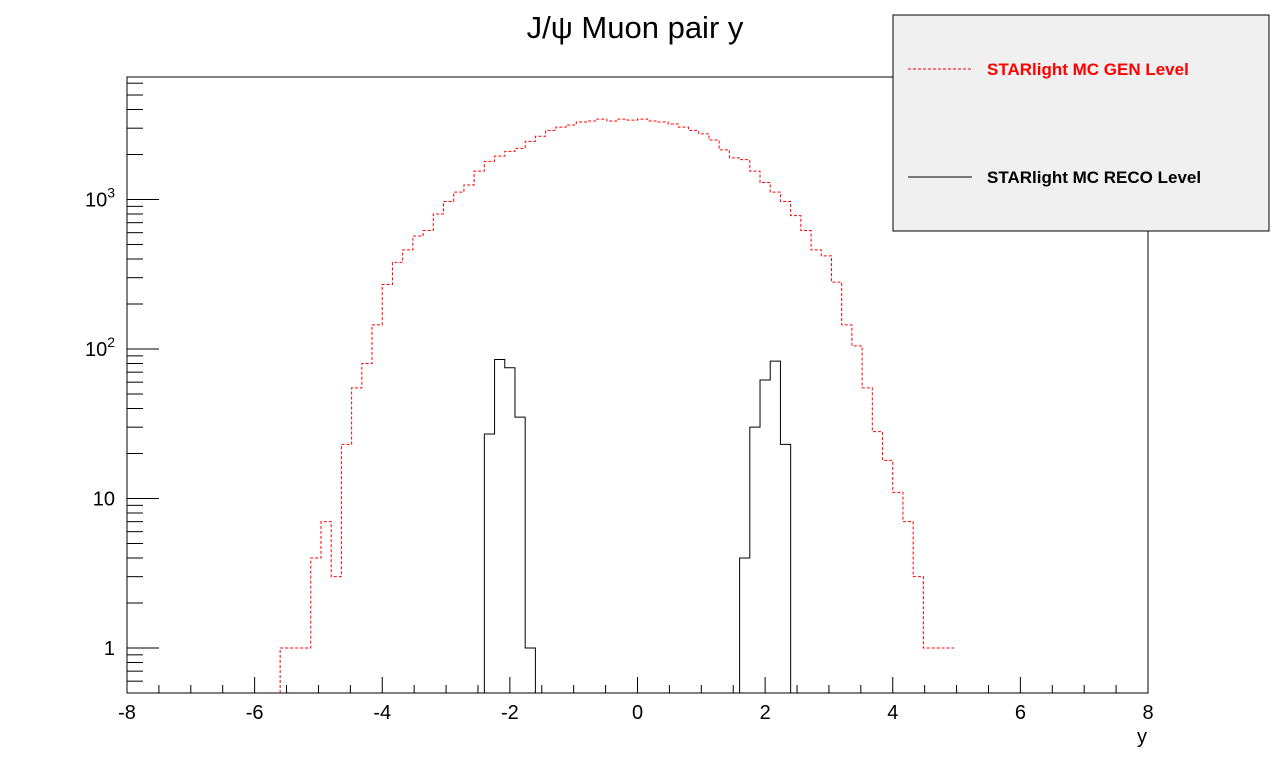  I want to click on legend-label-gen: STARlight MC GEN Level, so click(1088, 69).